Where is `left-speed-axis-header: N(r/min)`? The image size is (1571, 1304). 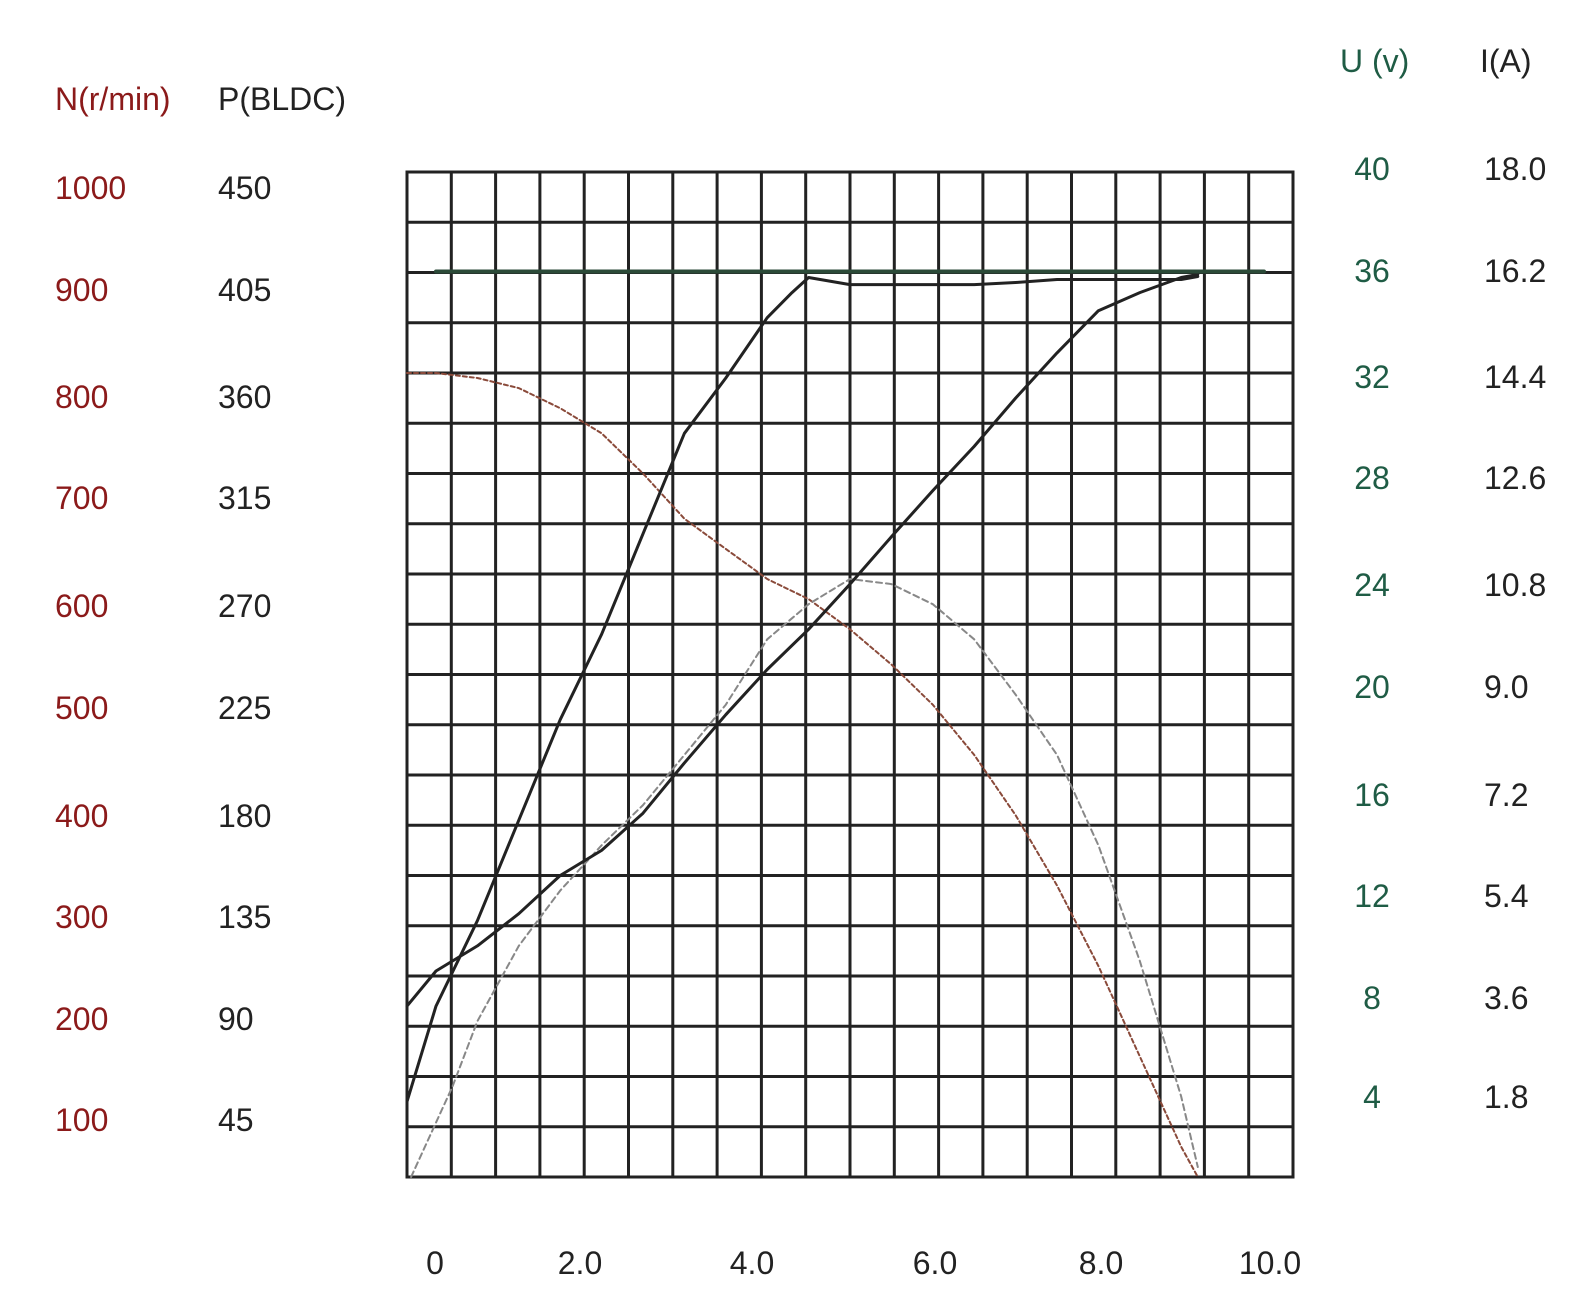 left-speed-axis-header: N(r/min) is located at coordinates (113, 99).